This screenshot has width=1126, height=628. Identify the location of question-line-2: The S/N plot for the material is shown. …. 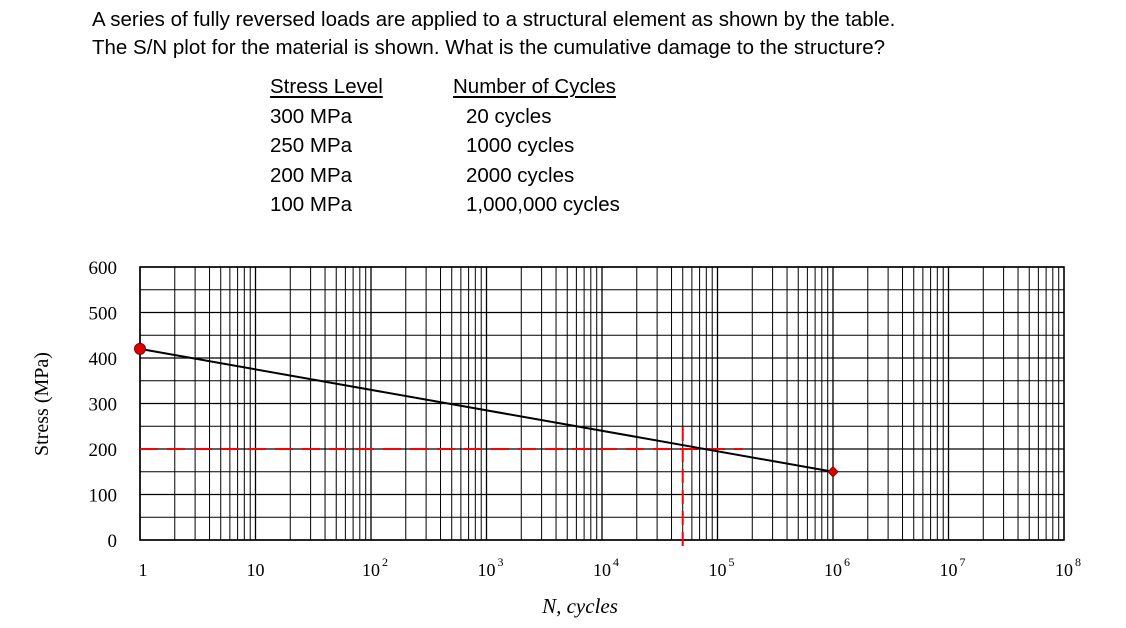
(489, 47).